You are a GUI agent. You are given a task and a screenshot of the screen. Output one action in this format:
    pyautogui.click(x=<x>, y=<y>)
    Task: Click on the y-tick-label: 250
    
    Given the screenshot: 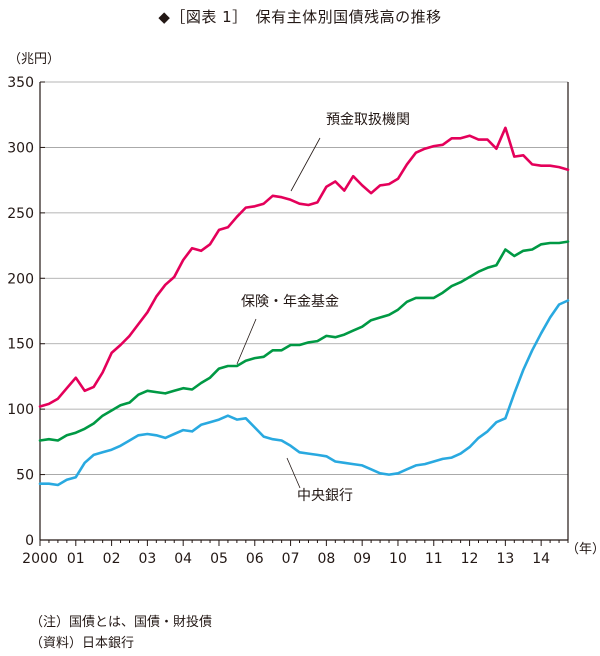 What is the action you would take?
    pyautogui.click(x=20, y=214)
    